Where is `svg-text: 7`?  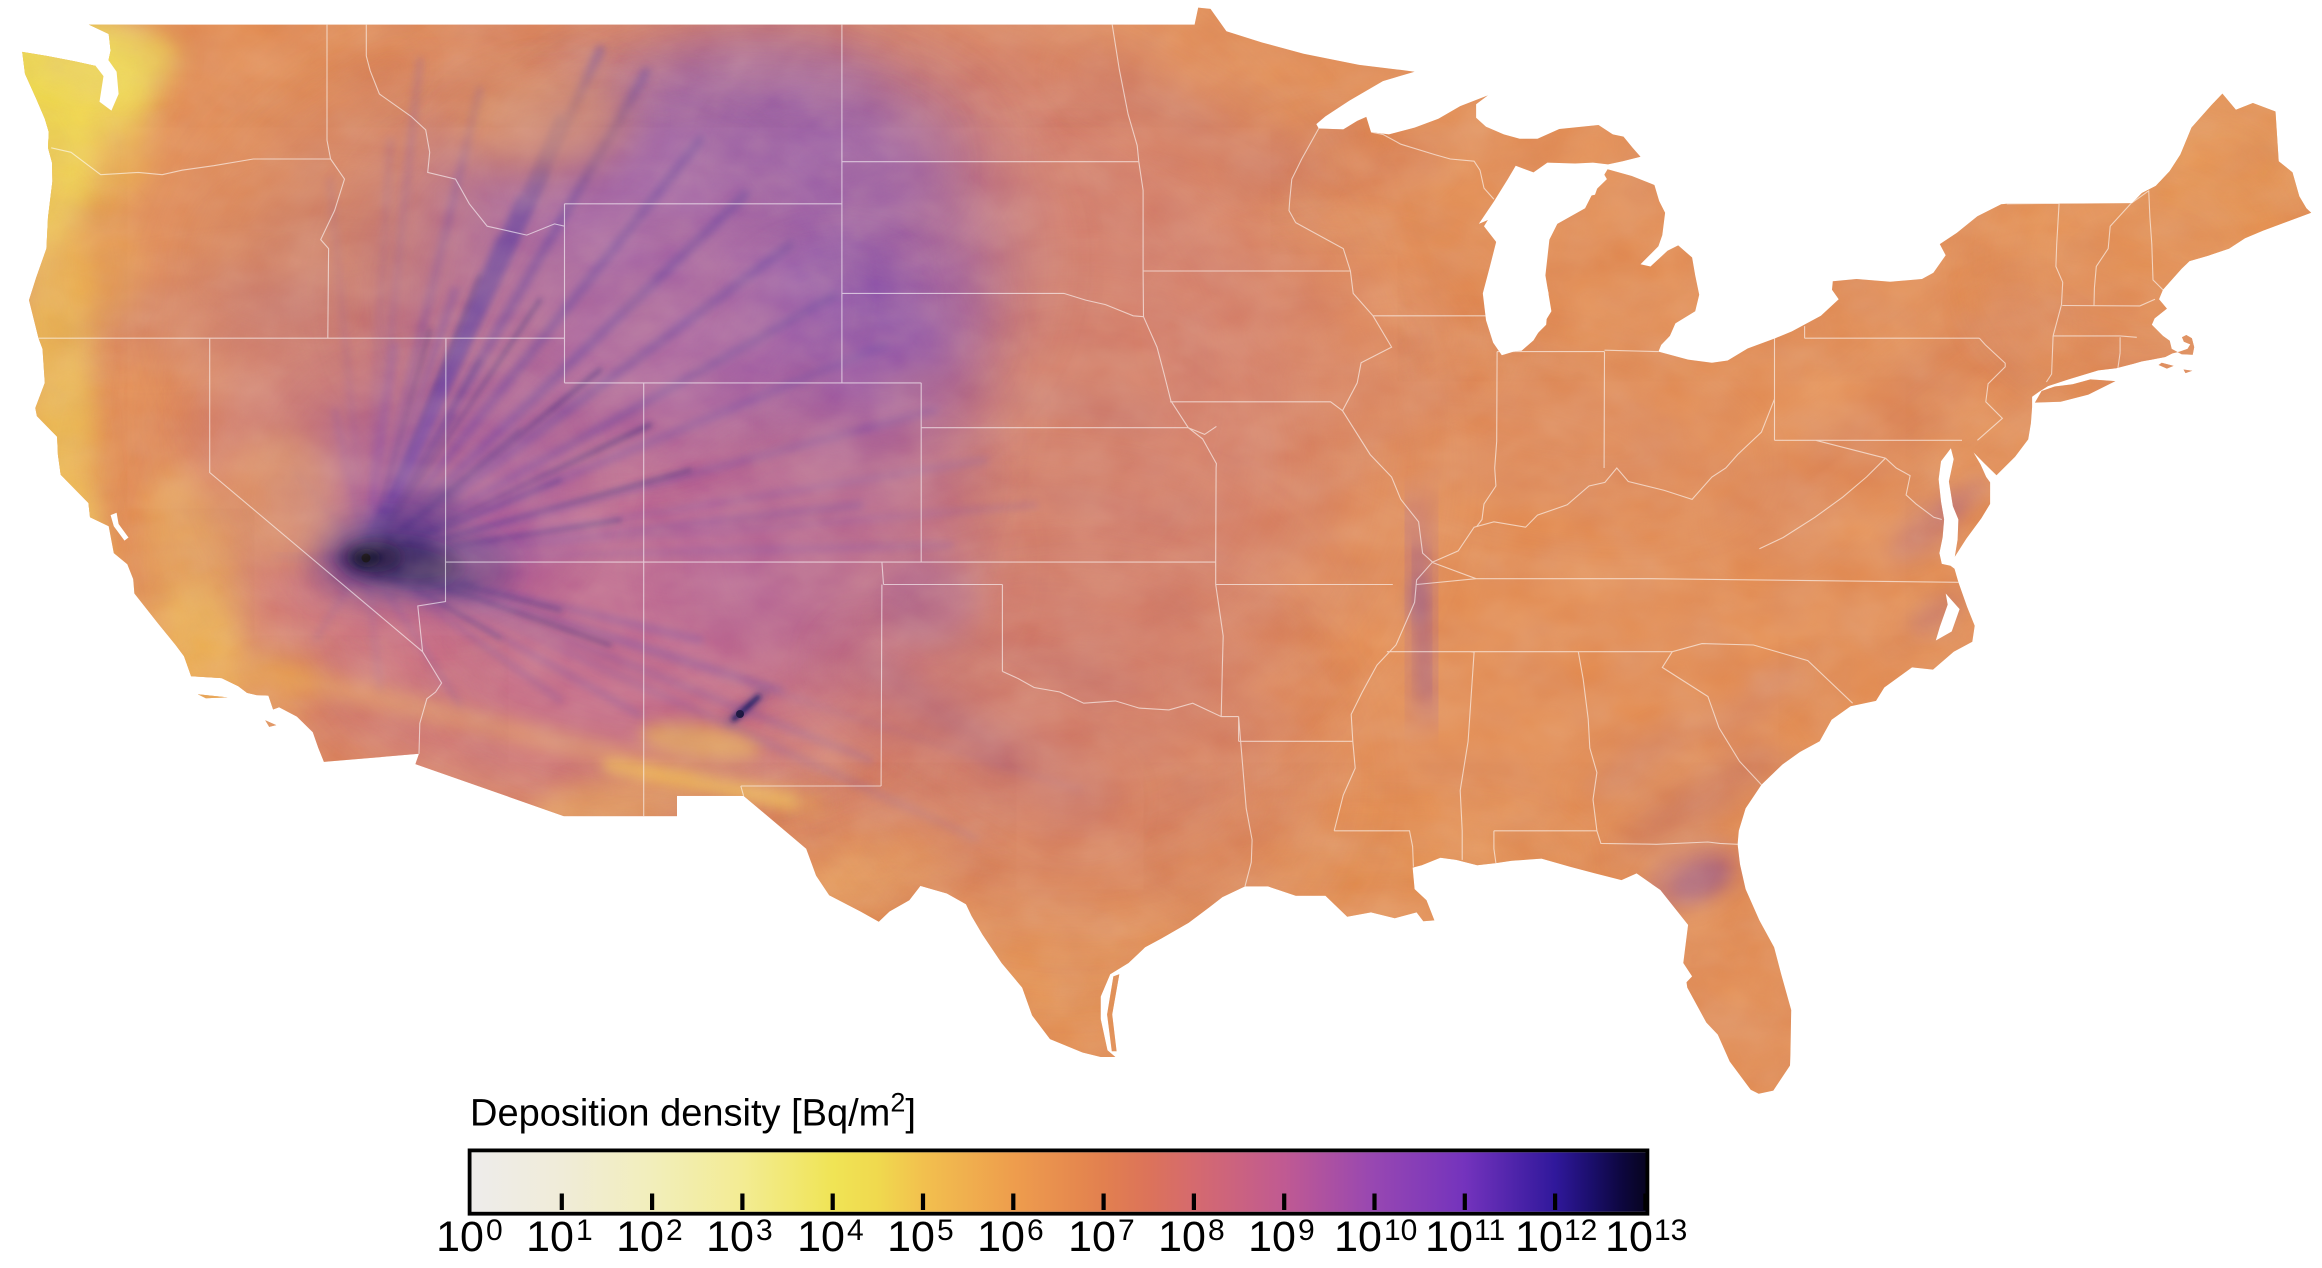 svg-text: 7 is located at coordinates (1126, 1230).